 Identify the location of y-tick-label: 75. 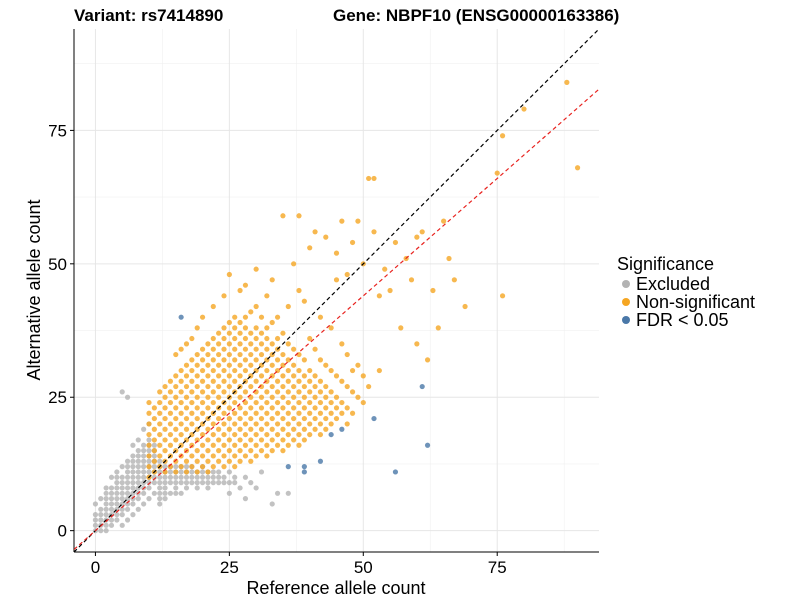
(57, 130).